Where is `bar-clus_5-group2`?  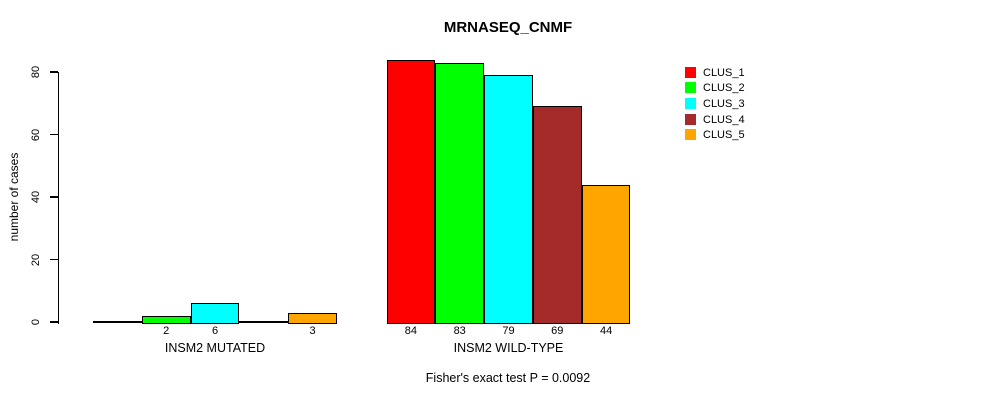 bar-clus_5-group2 is located at coordinates (606, 254).